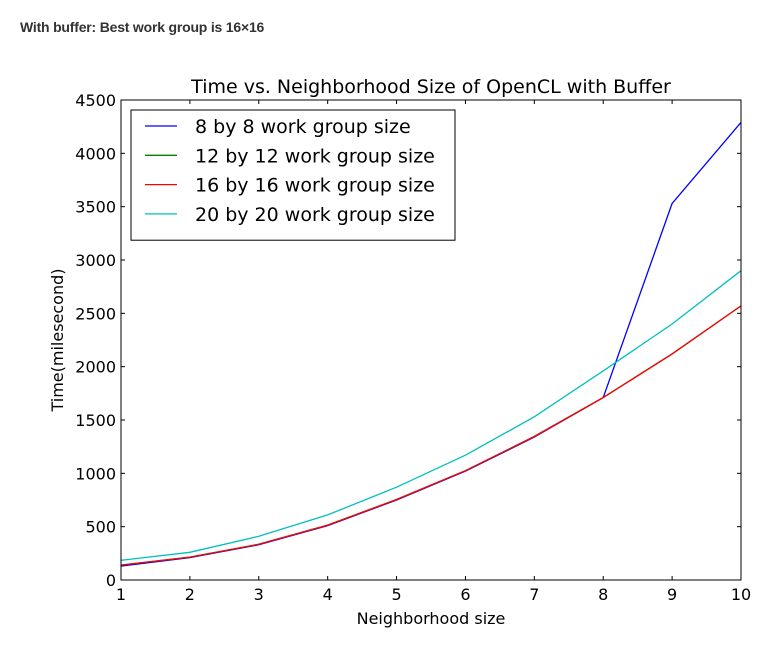 This screenshot has width=783, height=649. Describe the element at coordinates (534, 594) in the screenshot. I see `x-tick-label: 7` at that location.